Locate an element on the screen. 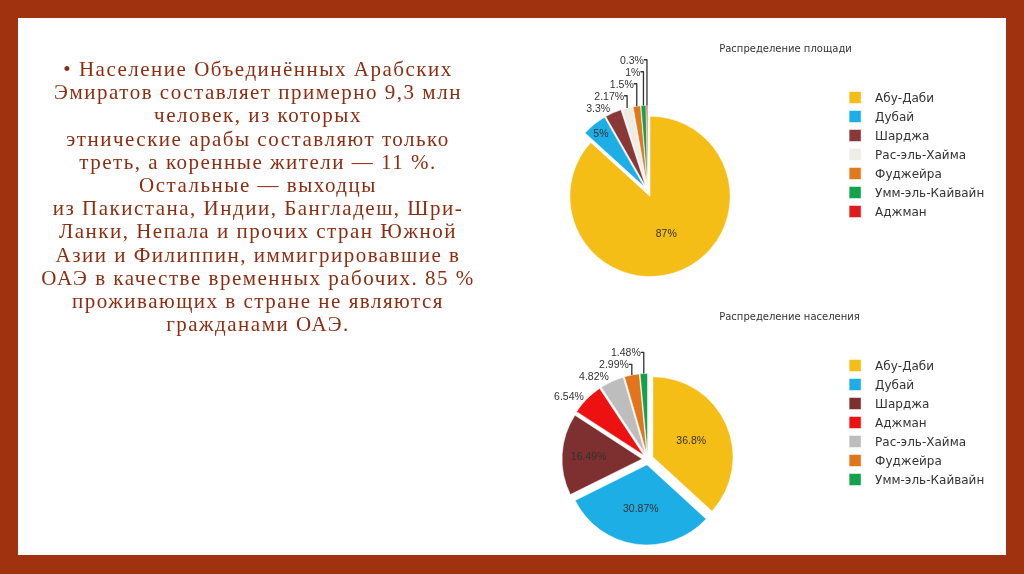 The image size is (1024, 574). data-label: 1% is located at coordinates (633, 71).